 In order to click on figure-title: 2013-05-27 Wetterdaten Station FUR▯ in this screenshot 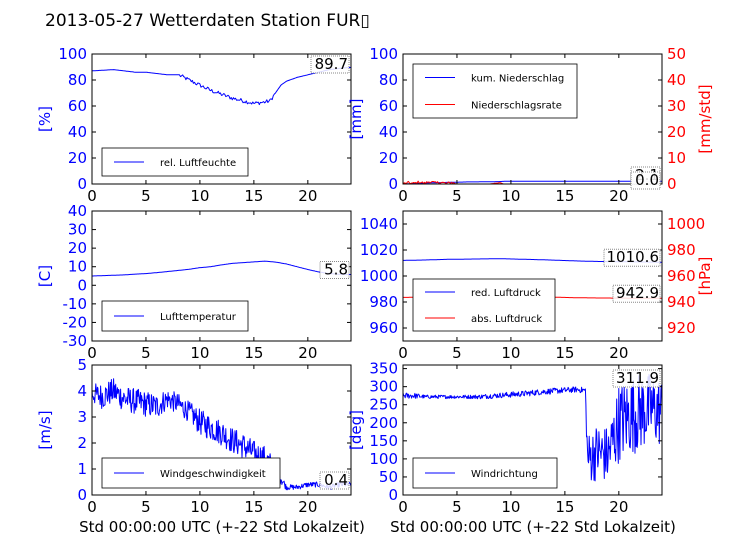, I will do `click(207, 21)`.